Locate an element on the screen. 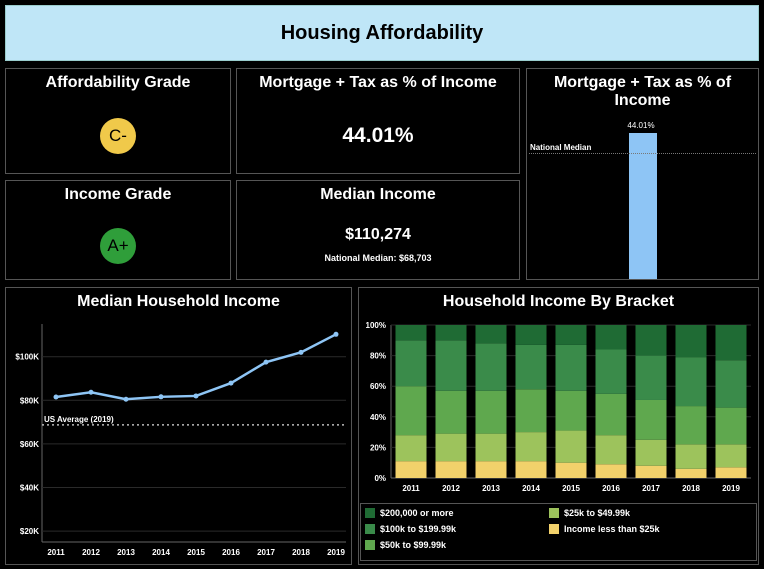 Image resolution: width=764 pixels, height=569 pixels. line-chart-title: Median Household Income is located at coordinates (178, 301).